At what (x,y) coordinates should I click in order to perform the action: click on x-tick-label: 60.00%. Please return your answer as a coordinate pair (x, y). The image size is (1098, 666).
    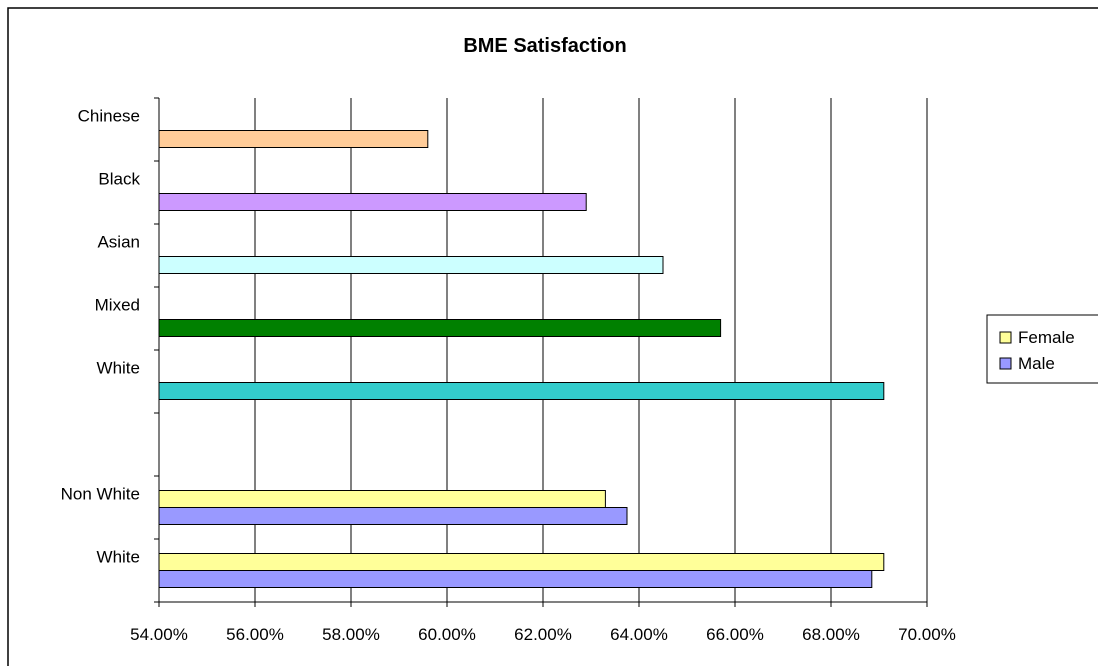
    Looking at the image, I should click on (447, 634).